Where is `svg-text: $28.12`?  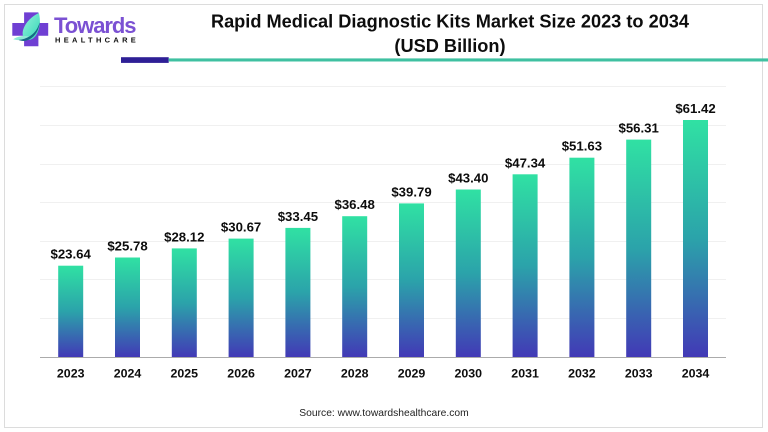 svg-text: $28.12 is located at coordinates (184, 236).